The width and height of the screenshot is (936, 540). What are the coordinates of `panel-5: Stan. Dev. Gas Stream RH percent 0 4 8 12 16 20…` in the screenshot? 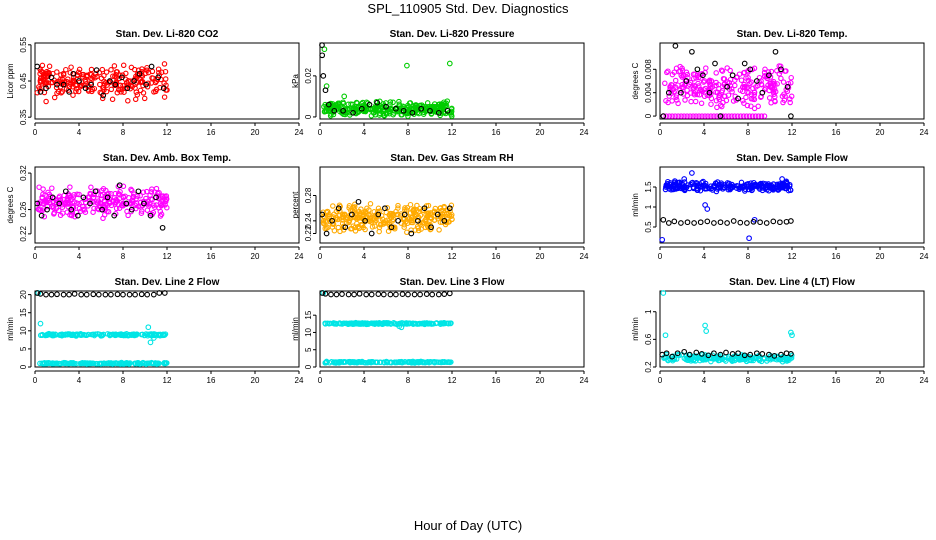 It's located at (440, 207).